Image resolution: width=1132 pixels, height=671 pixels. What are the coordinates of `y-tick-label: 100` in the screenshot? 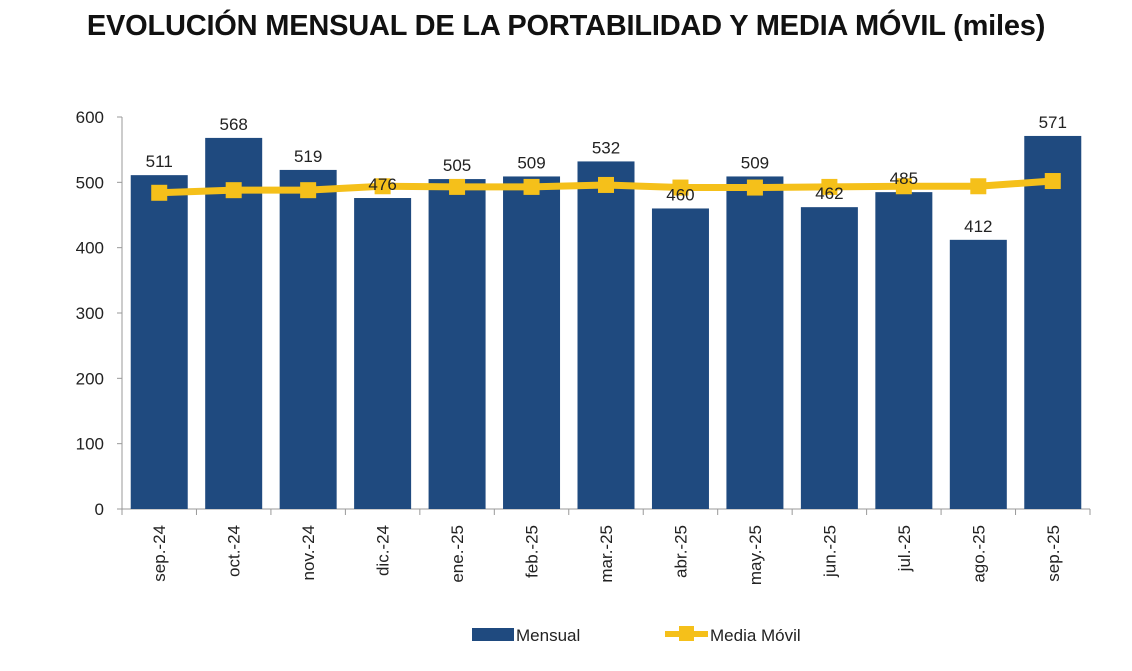 It's located at (90, 444).